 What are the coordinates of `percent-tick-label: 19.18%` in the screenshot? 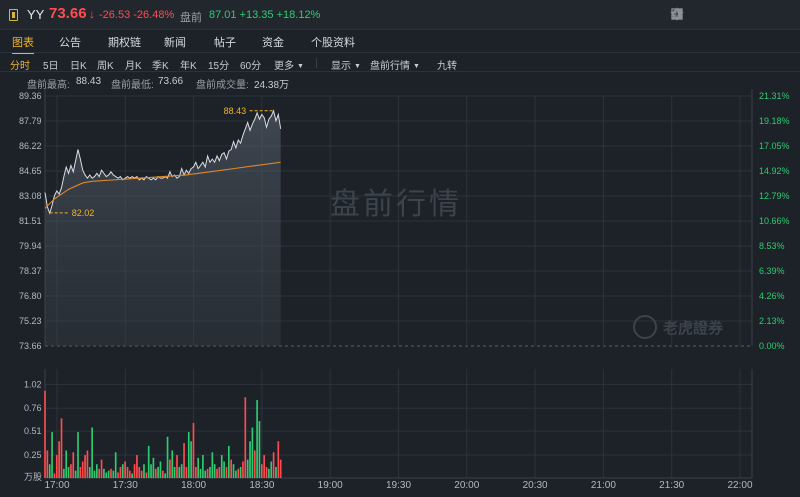 It's located at (774, 121).